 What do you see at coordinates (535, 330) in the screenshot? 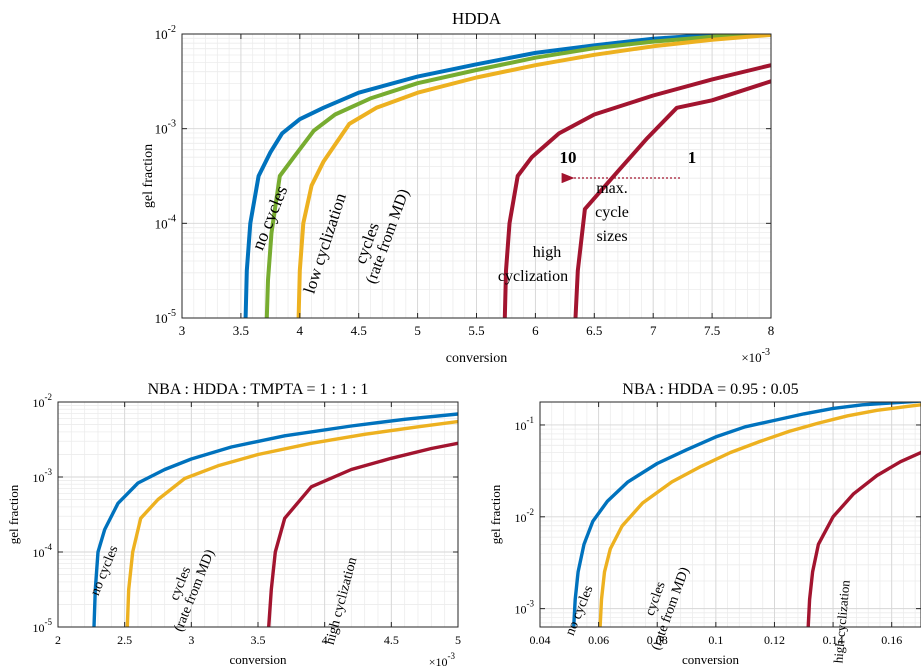
I see `x-tick-label: 6` at bounding box center [535, 330].